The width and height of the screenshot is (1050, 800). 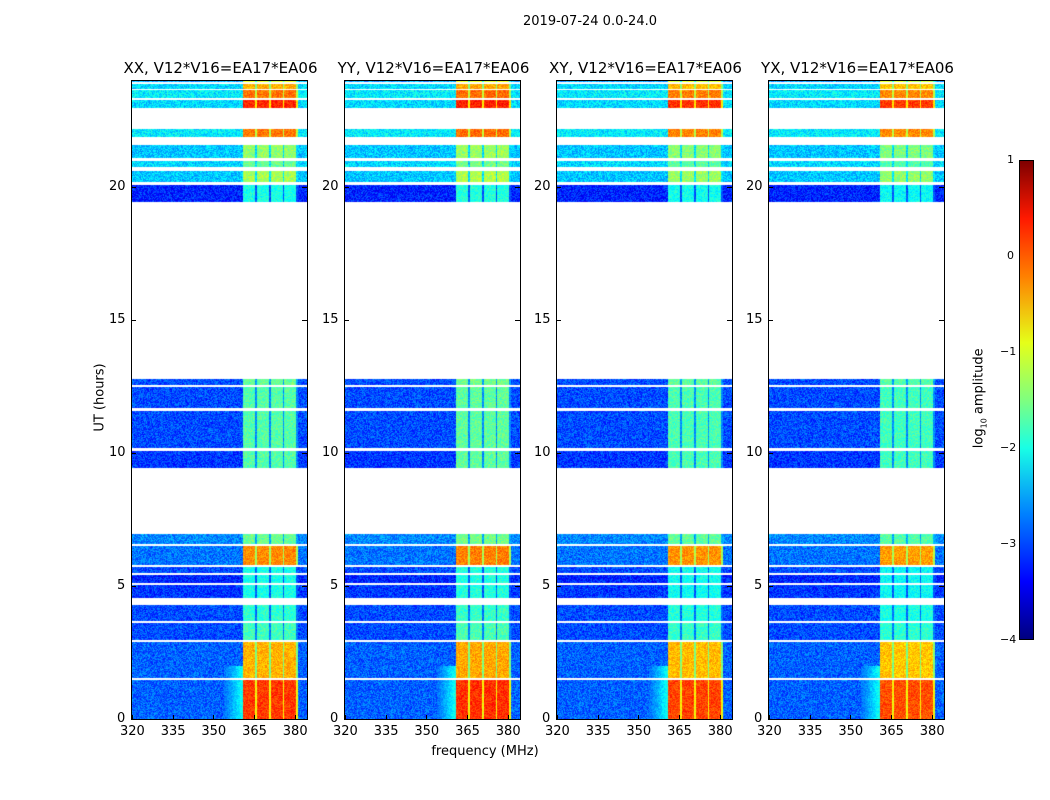 What do you see at coordinates (100, 397) in the screenshot?
I see `y-axis-label: UT (hours)` at bounding box center [100, 397].